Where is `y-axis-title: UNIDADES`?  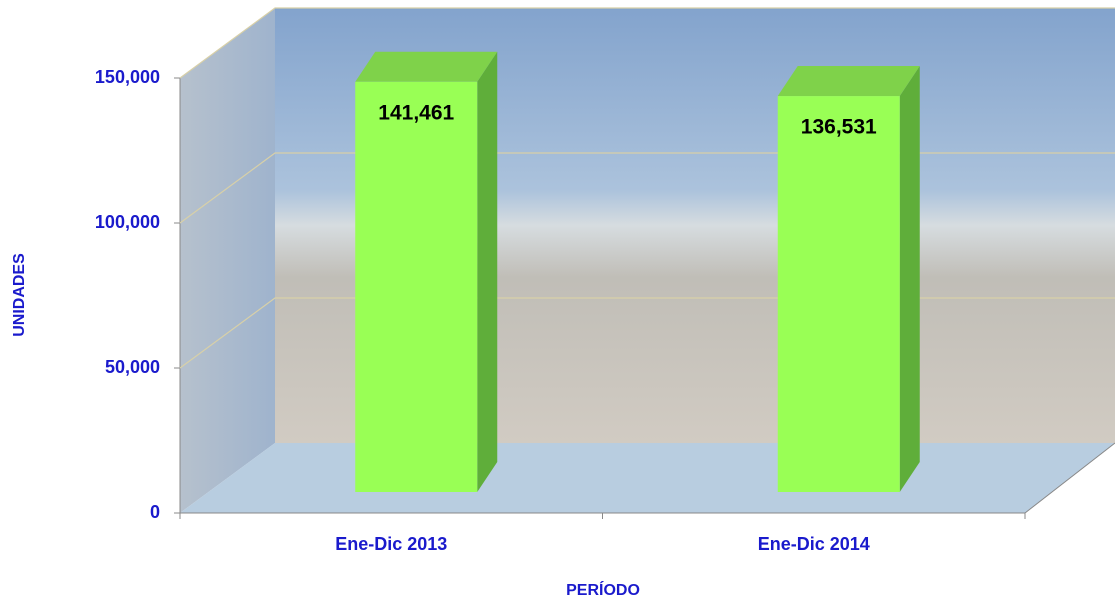 y-axis-title: UNIDADES is located at coordinates (19, 295).